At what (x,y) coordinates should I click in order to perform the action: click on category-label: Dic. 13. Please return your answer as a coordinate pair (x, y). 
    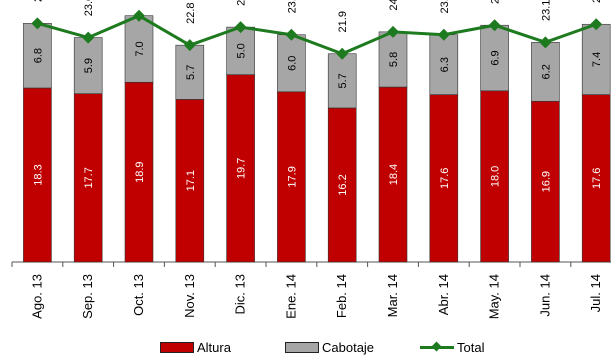
    Looking at the image, I should click on (240, 294).